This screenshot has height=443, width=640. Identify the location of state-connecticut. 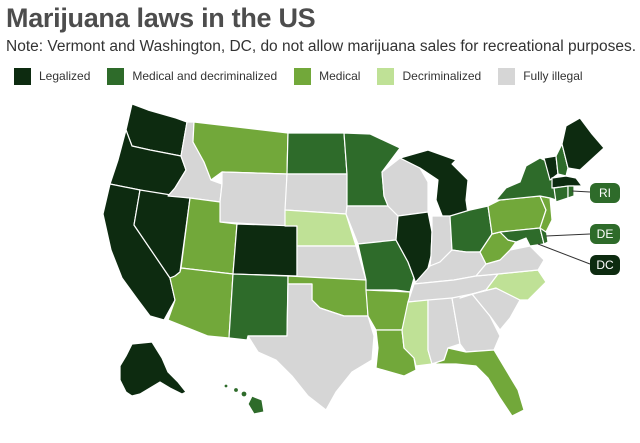
(561, 194).